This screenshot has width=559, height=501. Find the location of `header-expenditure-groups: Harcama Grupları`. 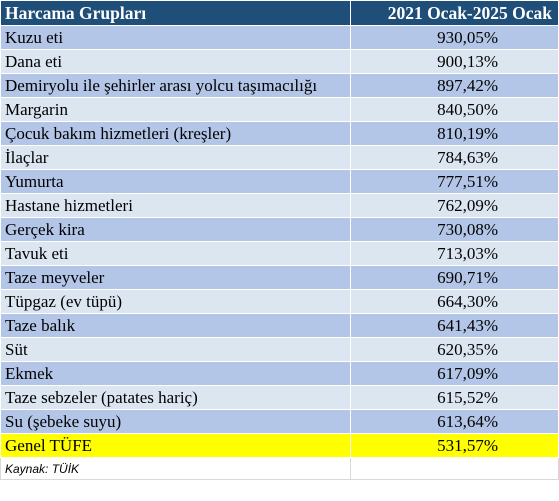

header-expenditure-groups: Harcama Grupları is located at coordinates (175, 13).